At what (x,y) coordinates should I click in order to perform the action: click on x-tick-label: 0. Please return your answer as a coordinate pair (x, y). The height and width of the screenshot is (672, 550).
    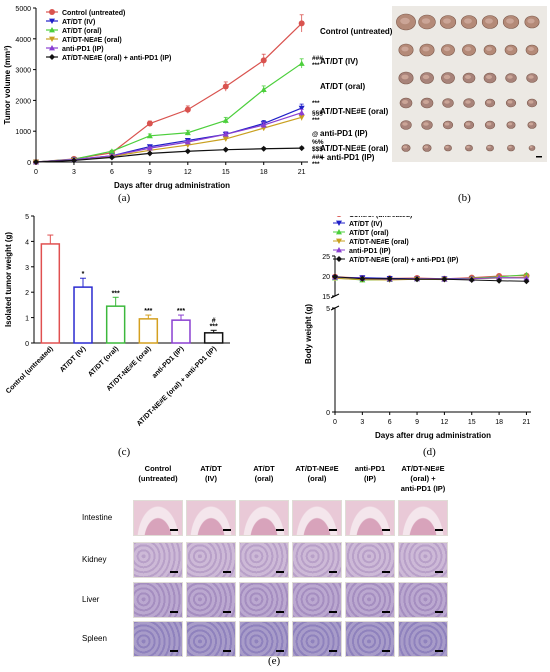
    Looking at the image, I should click on (335, 422).